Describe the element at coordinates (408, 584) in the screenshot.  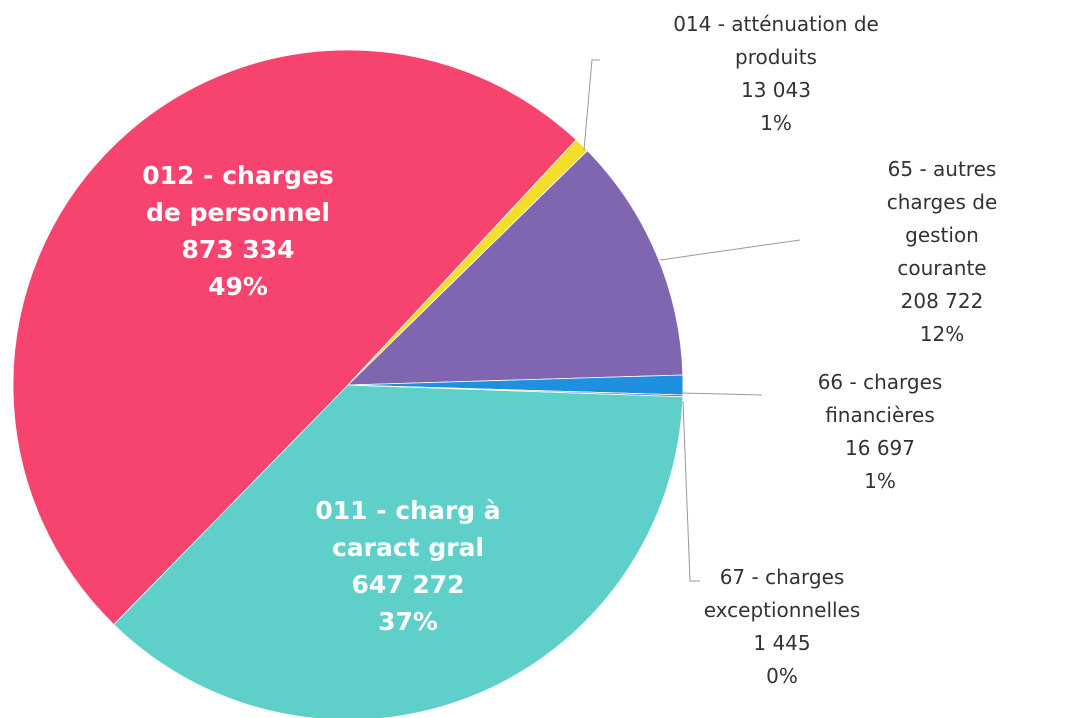
I see `value-label: 647 272` at that location.